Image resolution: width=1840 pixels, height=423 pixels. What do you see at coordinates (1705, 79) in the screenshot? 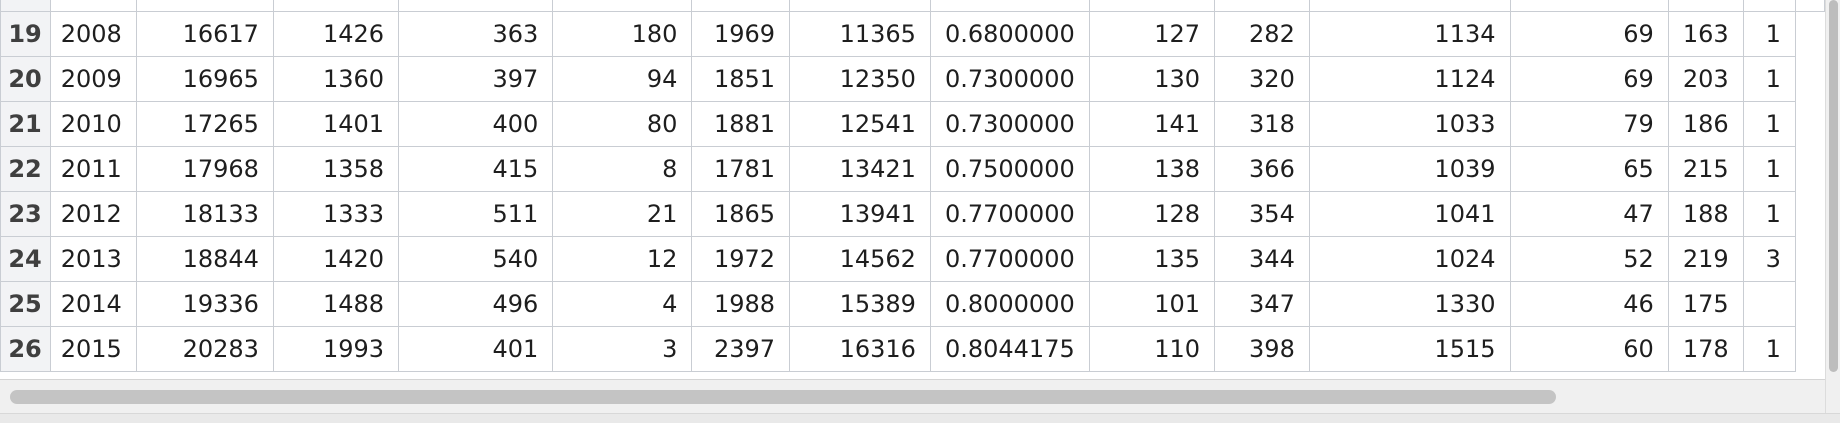
I see `table-cell: 203` at bounding box center [1705, 79].